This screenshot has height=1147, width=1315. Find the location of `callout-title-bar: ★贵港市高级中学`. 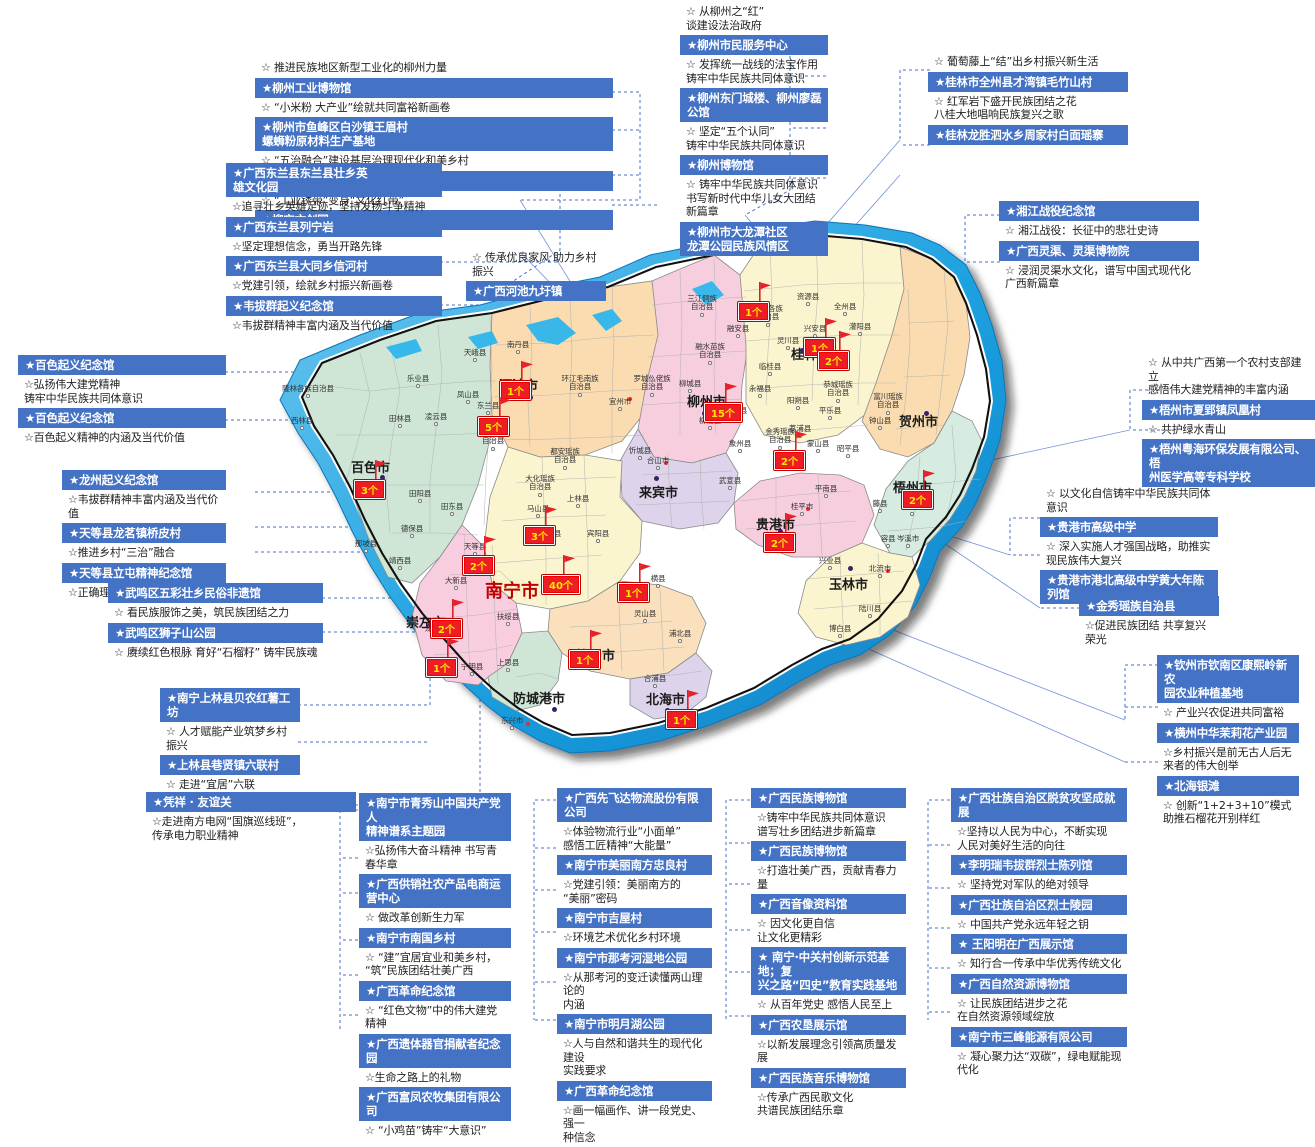

callout-title-bar: ★贵港市高级中学 is located at coordinates (1129, 527).